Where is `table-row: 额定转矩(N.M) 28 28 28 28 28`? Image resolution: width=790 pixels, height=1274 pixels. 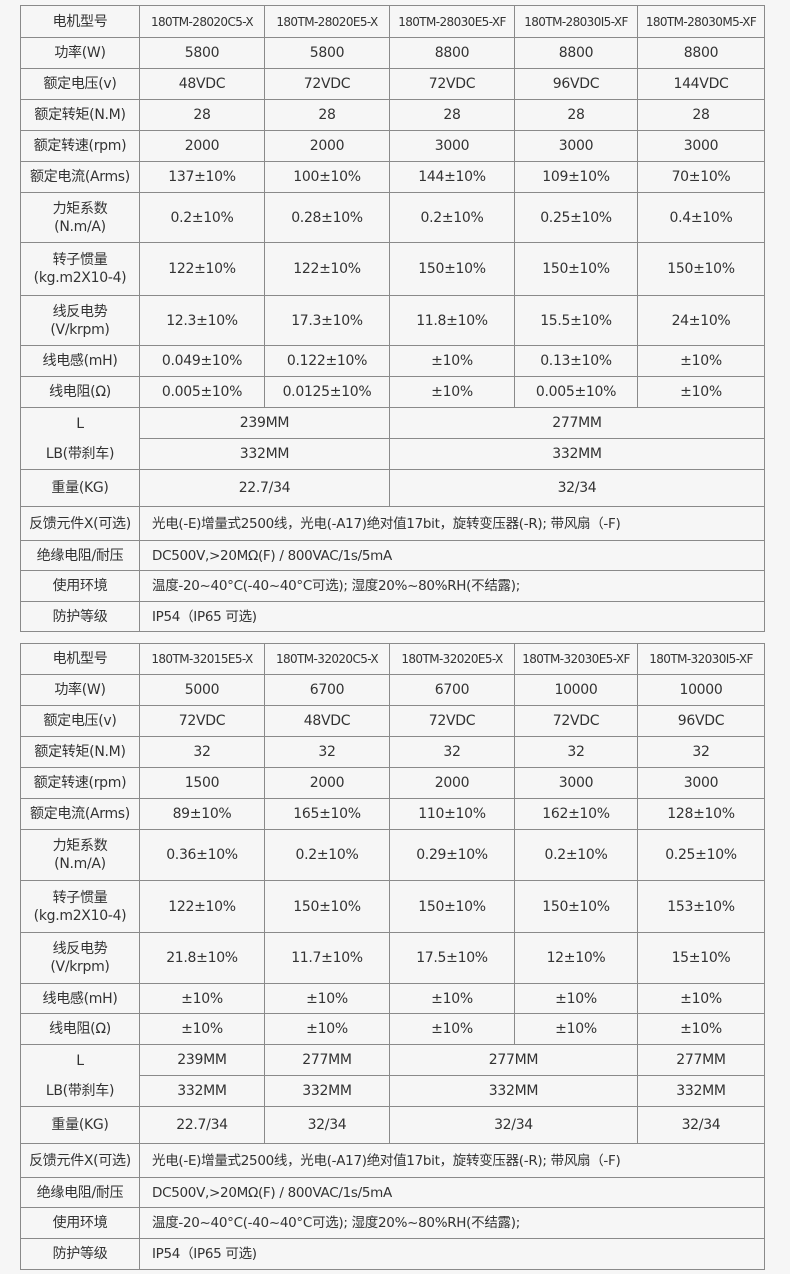 table-row: 额定转矩(N.M) 28 28 28 28 28 is located at coordinates (392, 115).